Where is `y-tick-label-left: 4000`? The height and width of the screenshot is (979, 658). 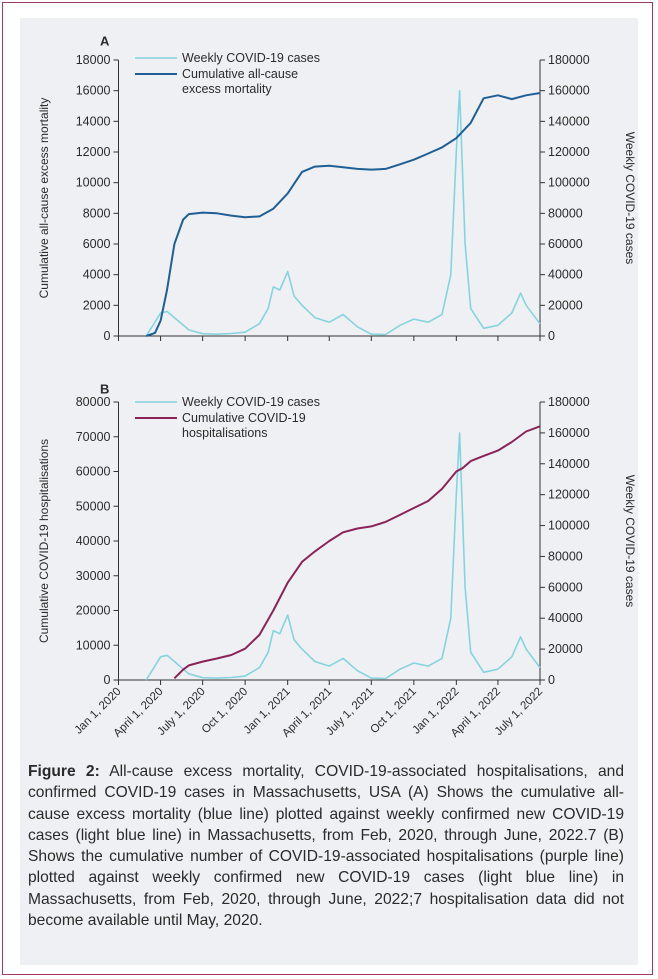 y-tick-label-left: 4000 is located at coordinates (97, 275).